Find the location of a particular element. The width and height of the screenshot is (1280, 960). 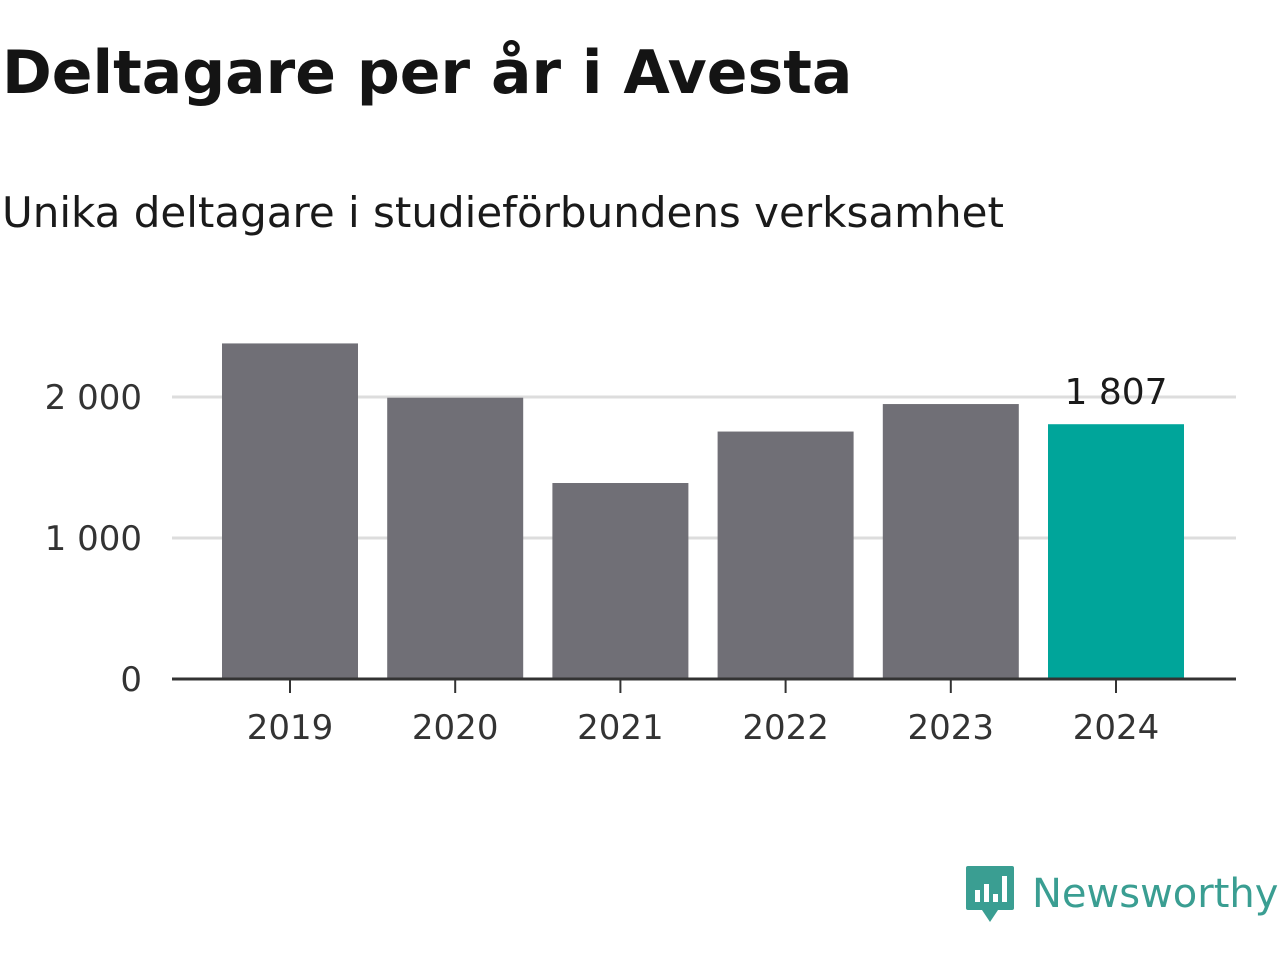

bar-2021 is located at coordinates (620, 581).